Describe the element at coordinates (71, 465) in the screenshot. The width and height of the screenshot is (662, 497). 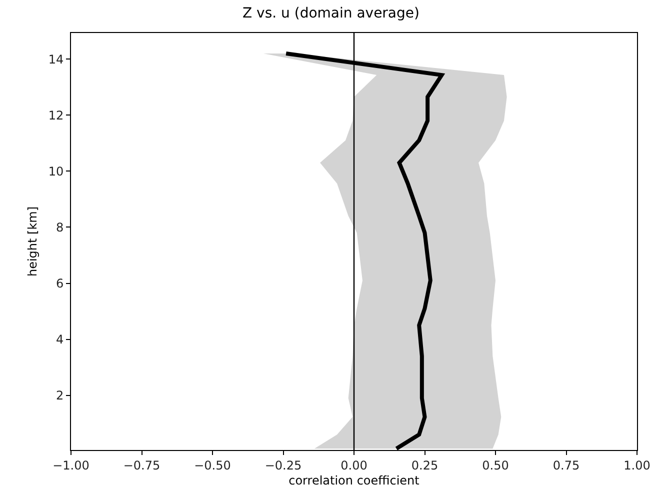
I see `x-tick-label: −1.00` at that location.